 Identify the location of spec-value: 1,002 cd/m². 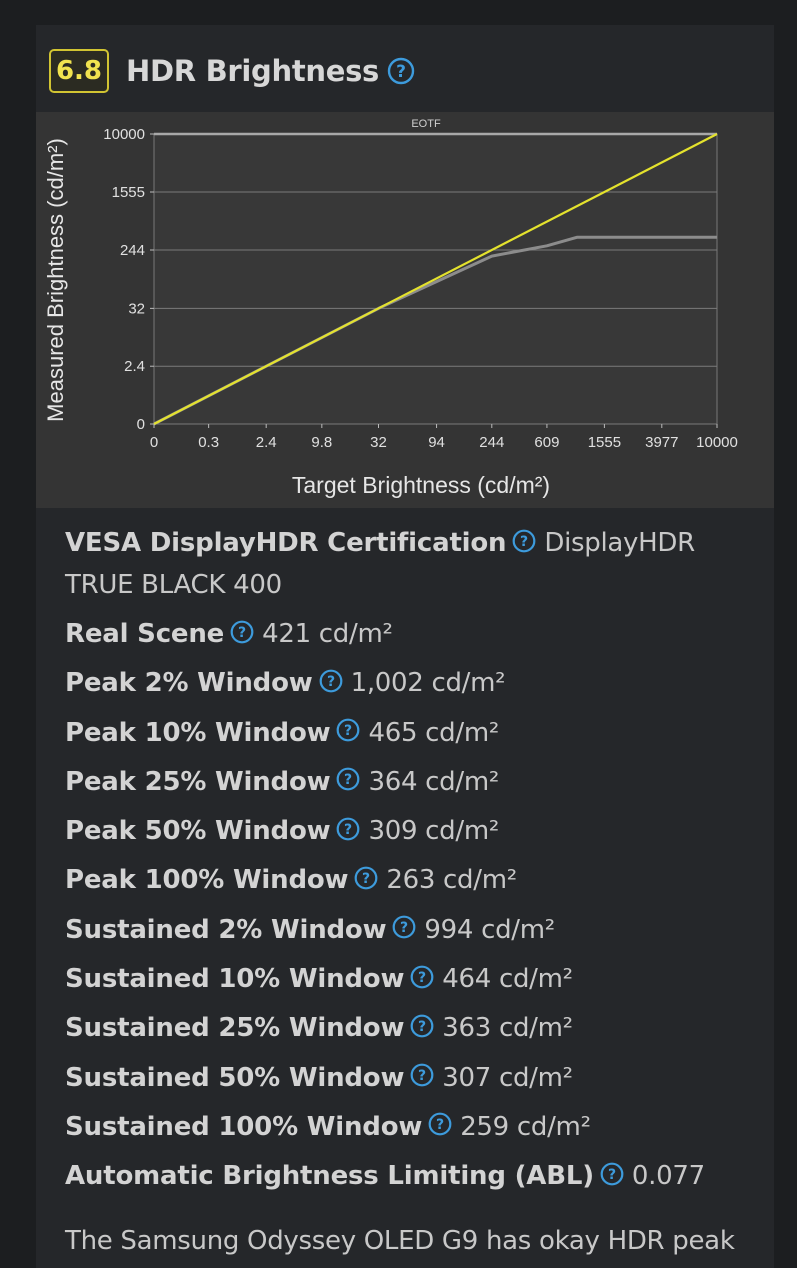
(428, 683).